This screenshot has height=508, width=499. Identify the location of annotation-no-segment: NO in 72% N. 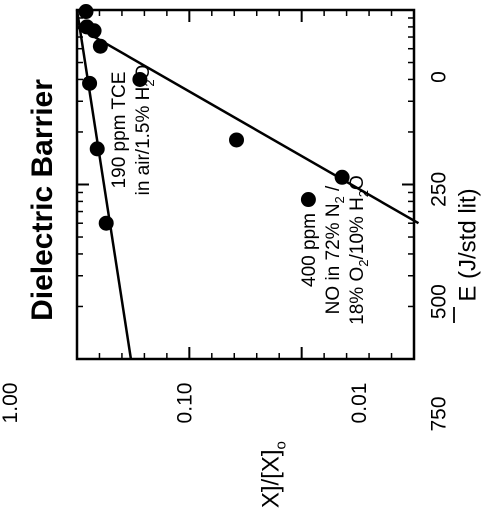
(333, 258).